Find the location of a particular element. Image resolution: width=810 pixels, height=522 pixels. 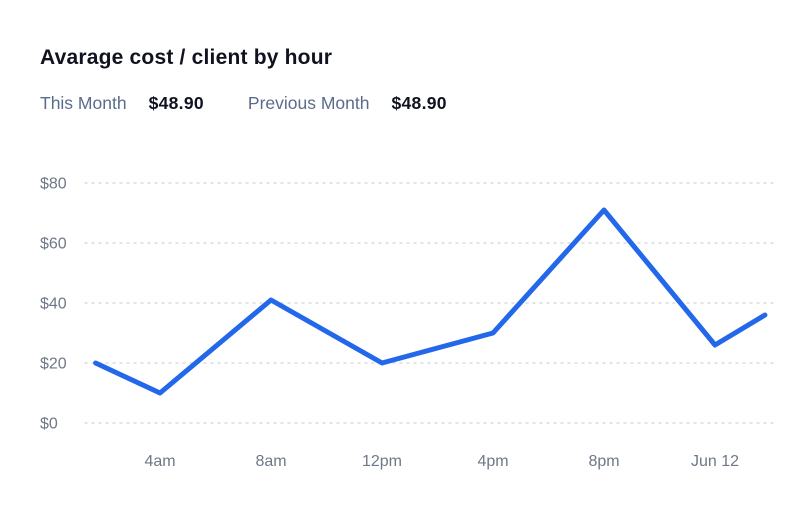

y-axis-label: $40 is located at coordinates (53, 304).